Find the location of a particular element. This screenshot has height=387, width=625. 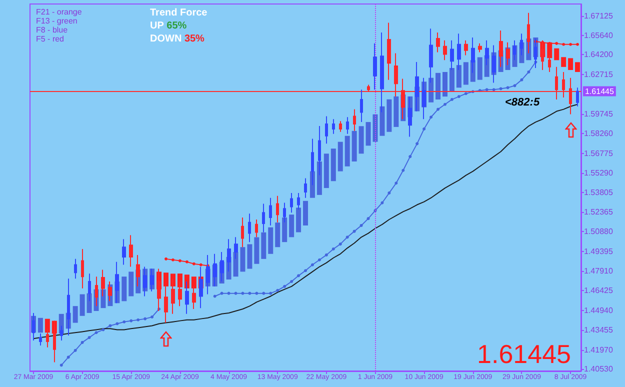

annotation: 1.61445 is located at coordinates (524, 354).